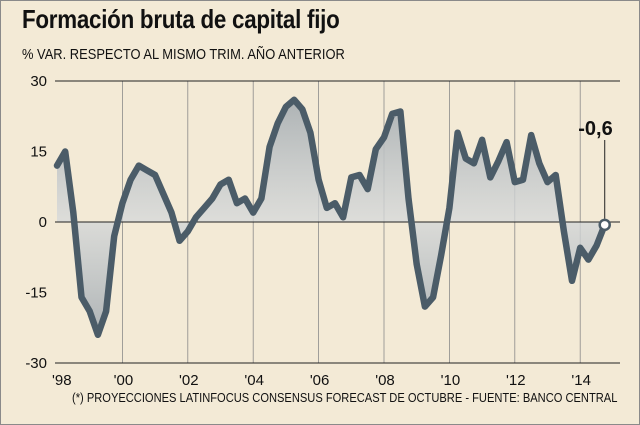  I want to click on annotation-label: -0,6, so click(595, 129).